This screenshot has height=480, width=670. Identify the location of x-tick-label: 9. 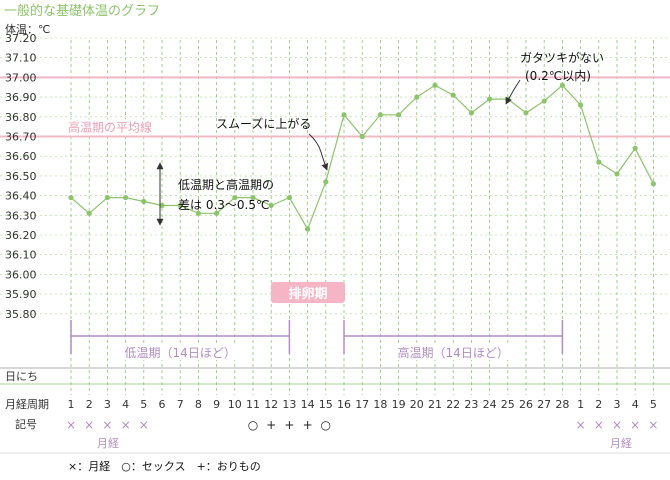
(216, 404).